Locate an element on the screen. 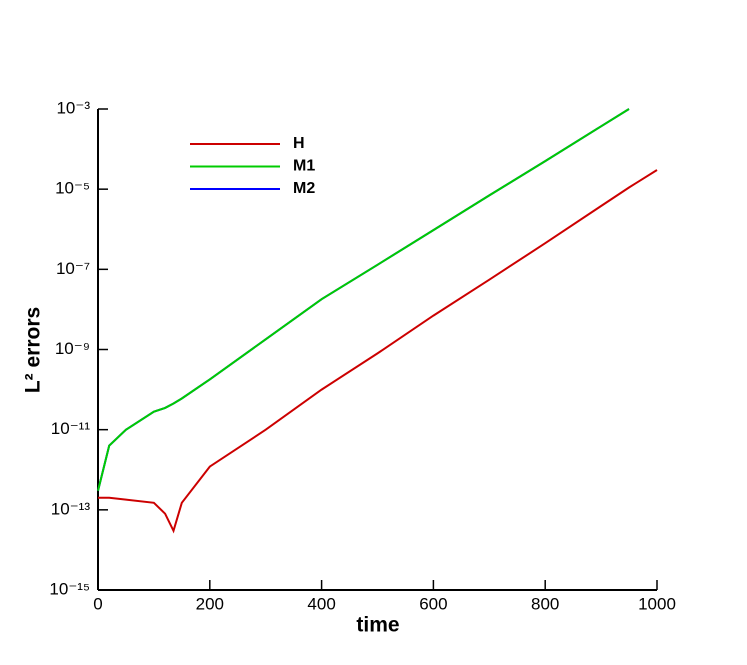 The image size is (747, 665). legend-label: M1 is located at coordinates (304, 166).